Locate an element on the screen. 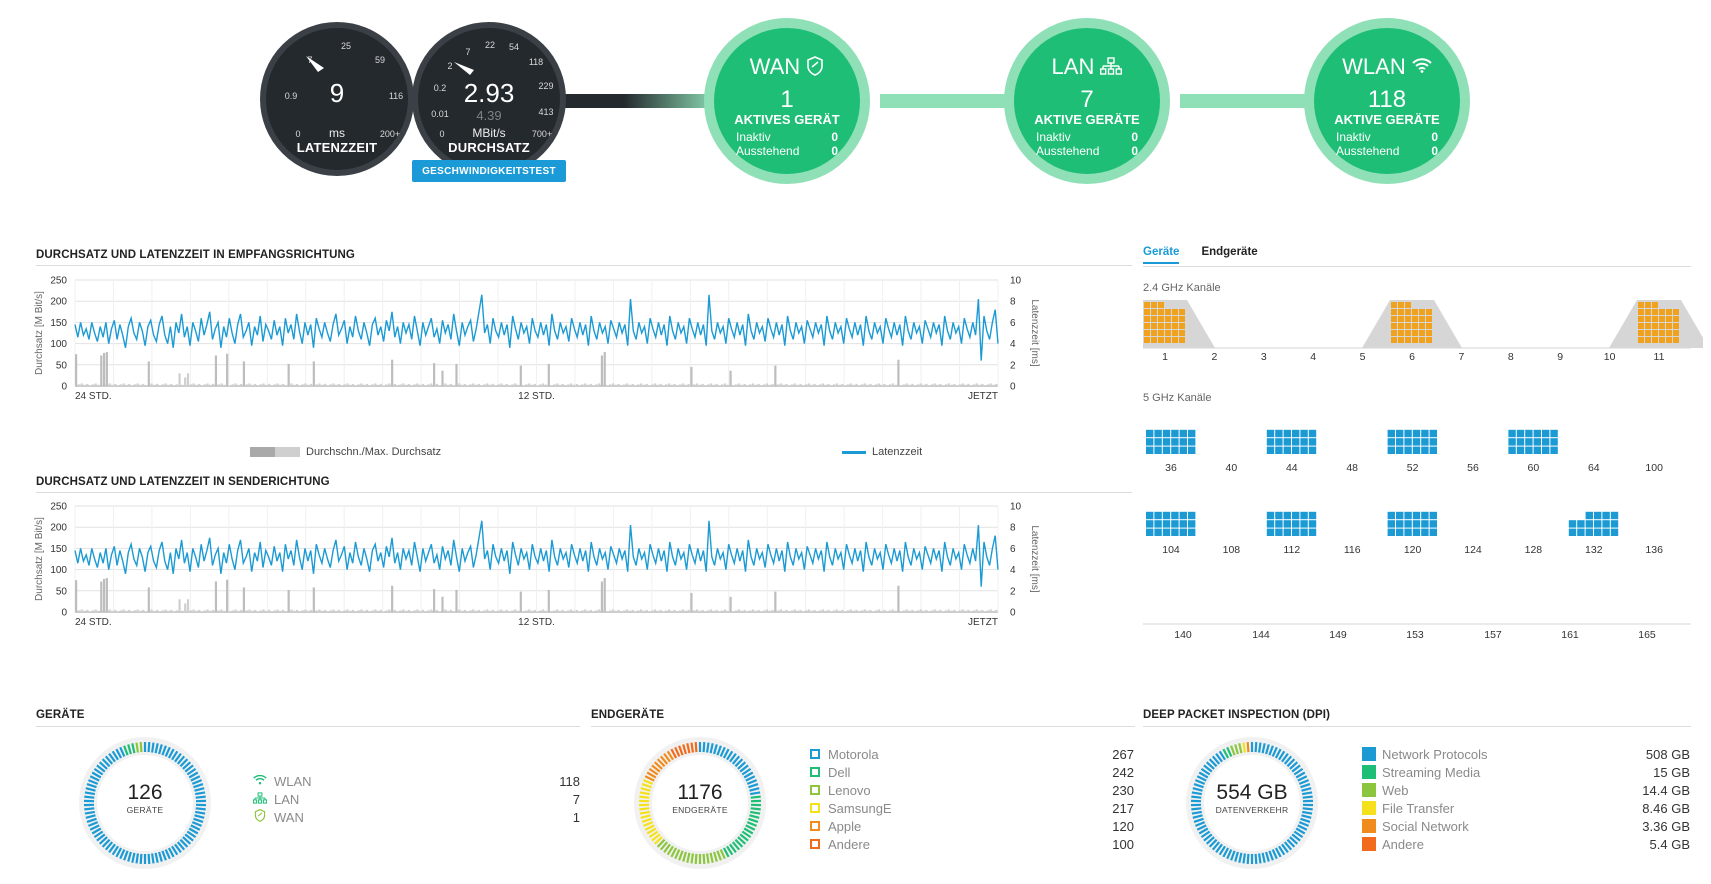  clients-row: Andere 100 is located at coordinates (971, 844).